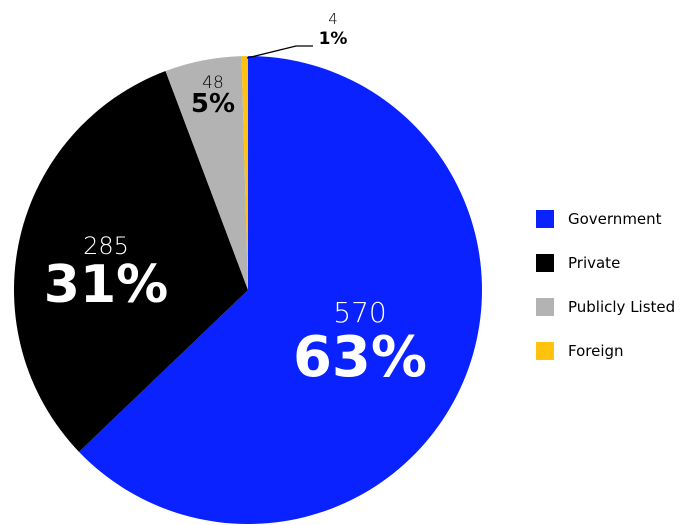  I want to click on slice-percent-label-publicly-listed: 5%, so click(213, 104).